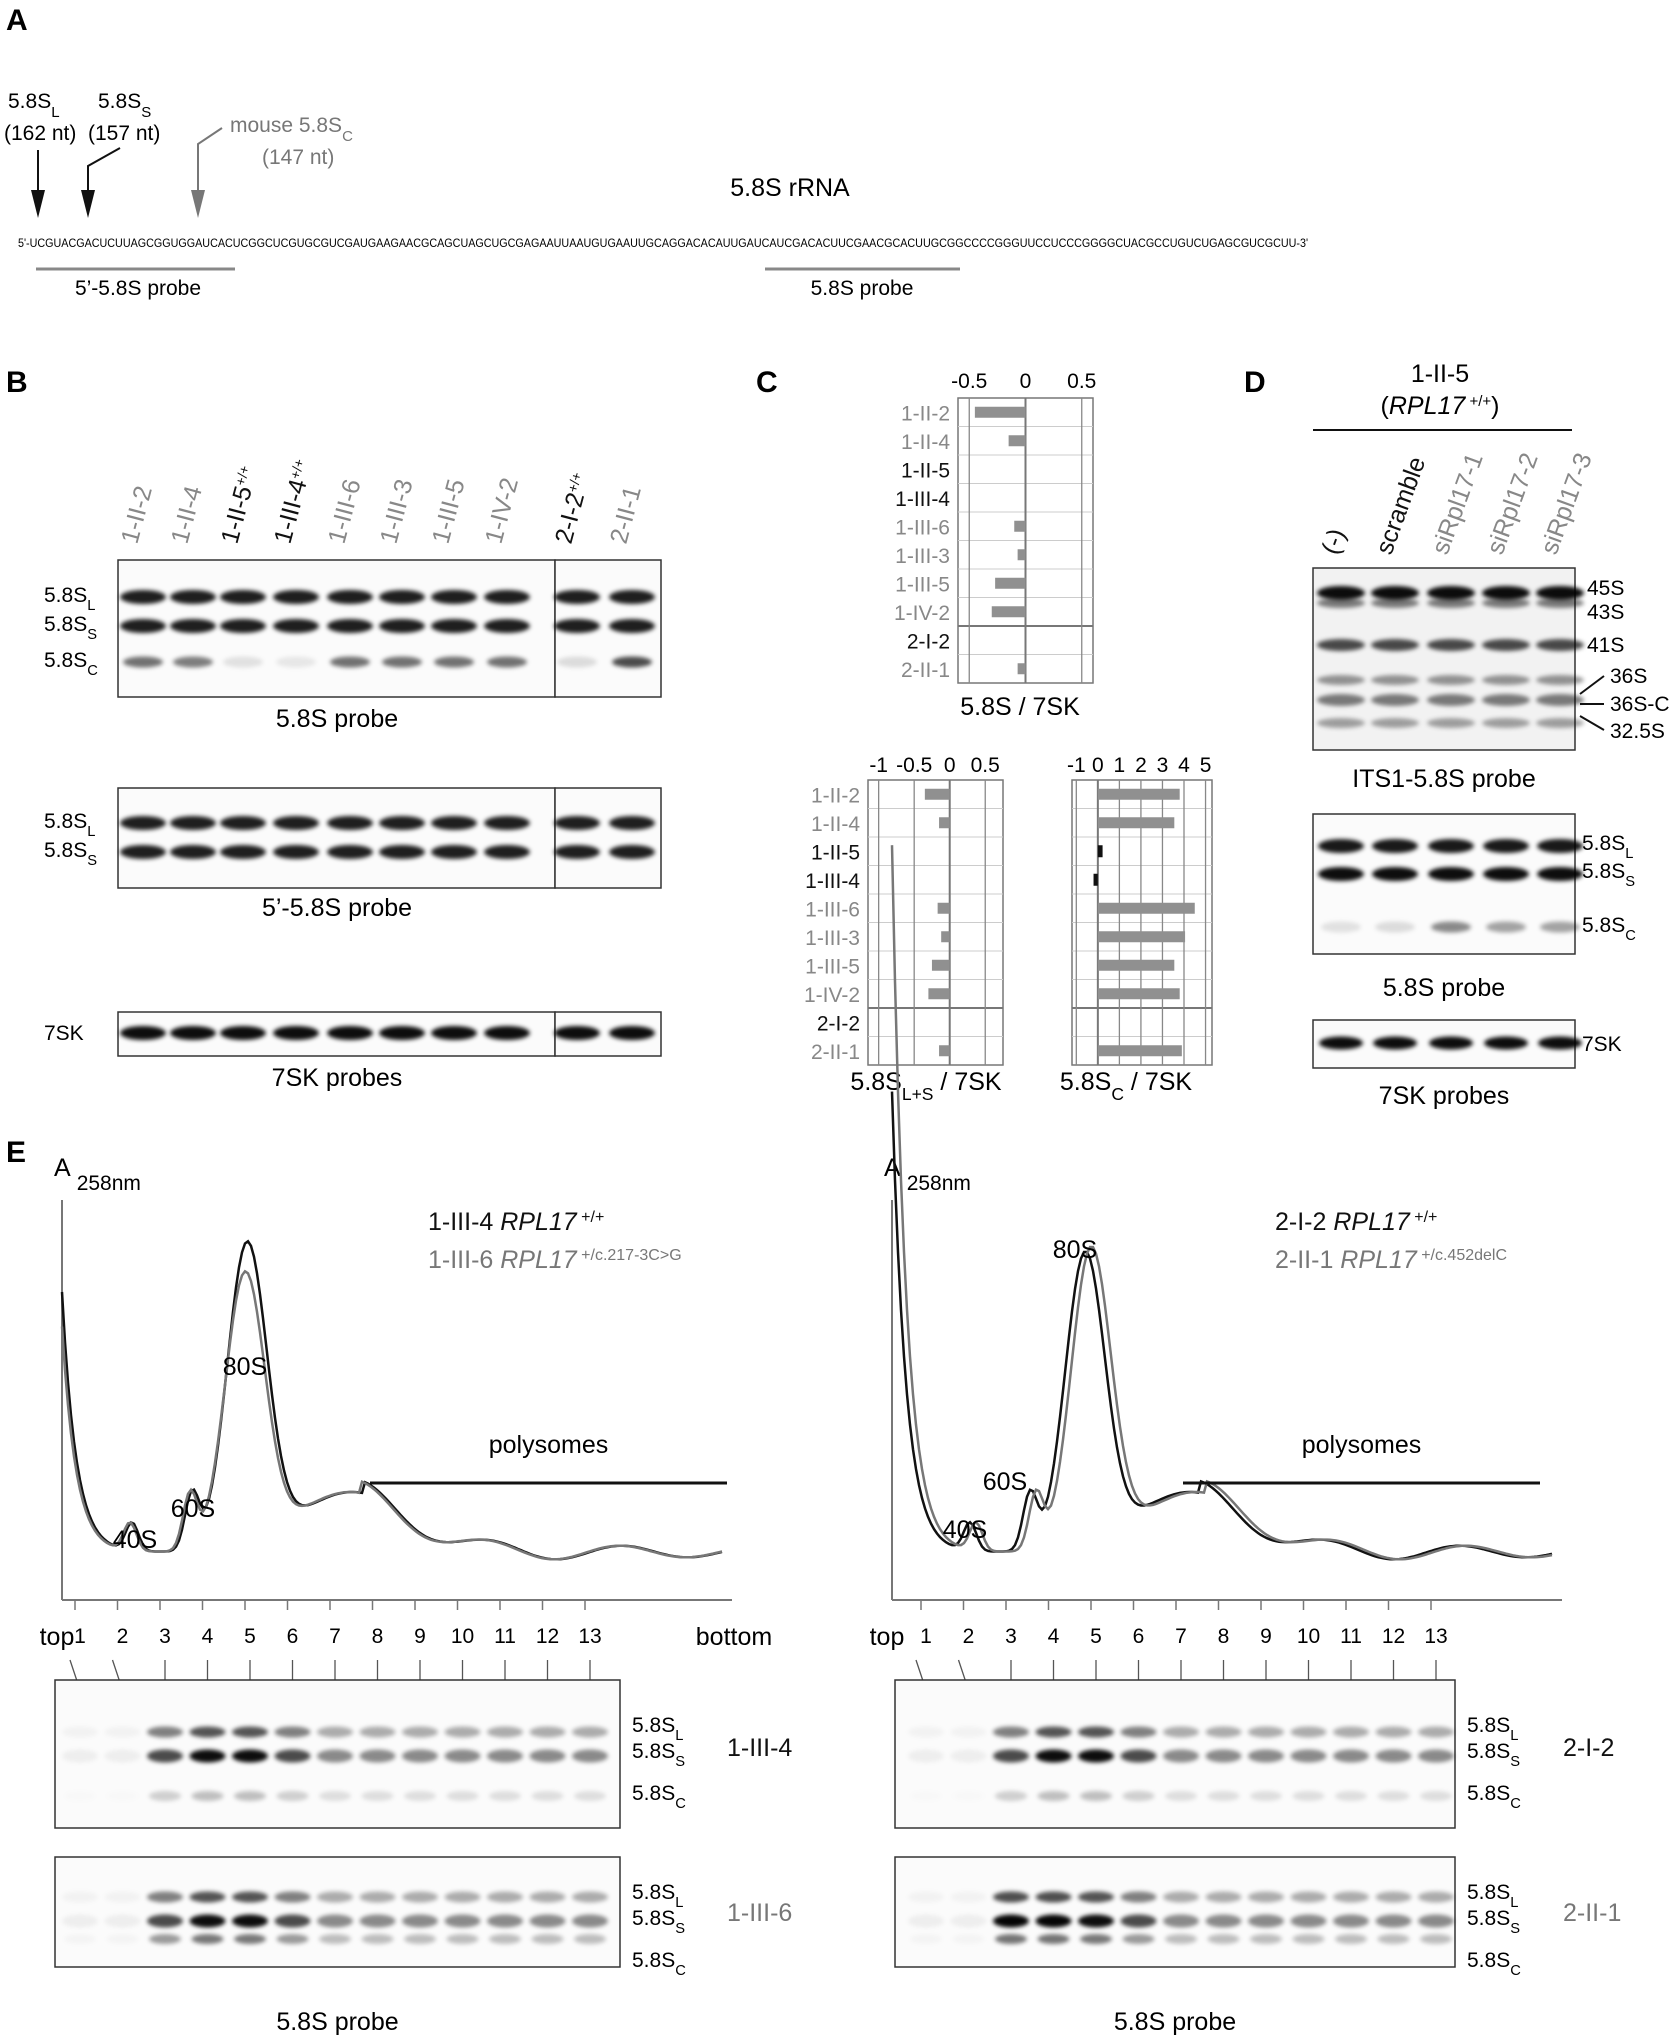 Image resolution: width=1677 pixels, height=2041 pixels. I want to click on fraction-label-13: 13, so click(589, 1636).